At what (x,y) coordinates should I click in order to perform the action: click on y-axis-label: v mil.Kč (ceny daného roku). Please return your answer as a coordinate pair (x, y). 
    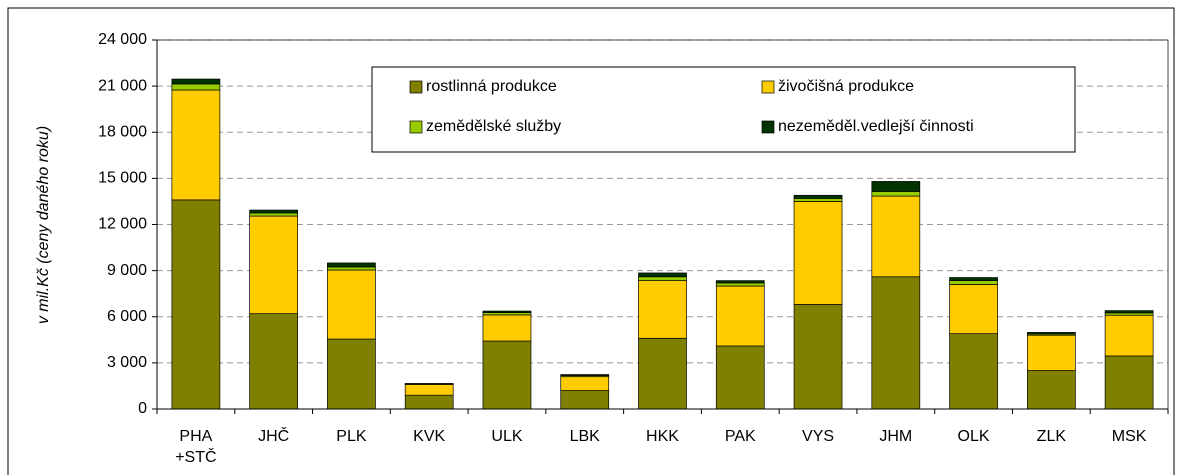
    Looking at the image, I should click on (43, 225).